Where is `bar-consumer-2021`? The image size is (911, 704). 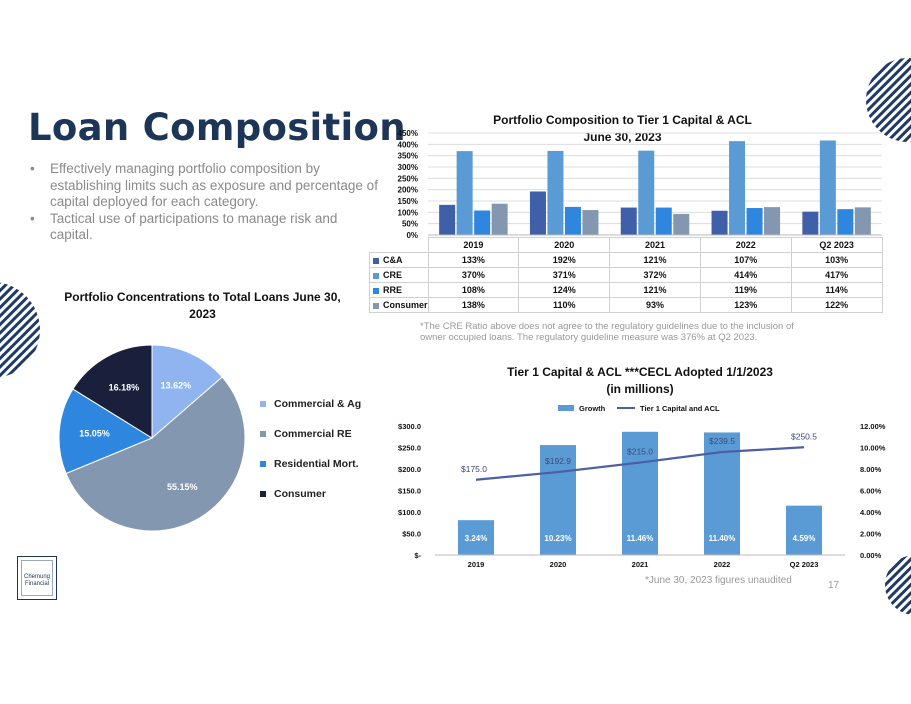
bar-consumer-2021 is located at coordinates (681, 224).